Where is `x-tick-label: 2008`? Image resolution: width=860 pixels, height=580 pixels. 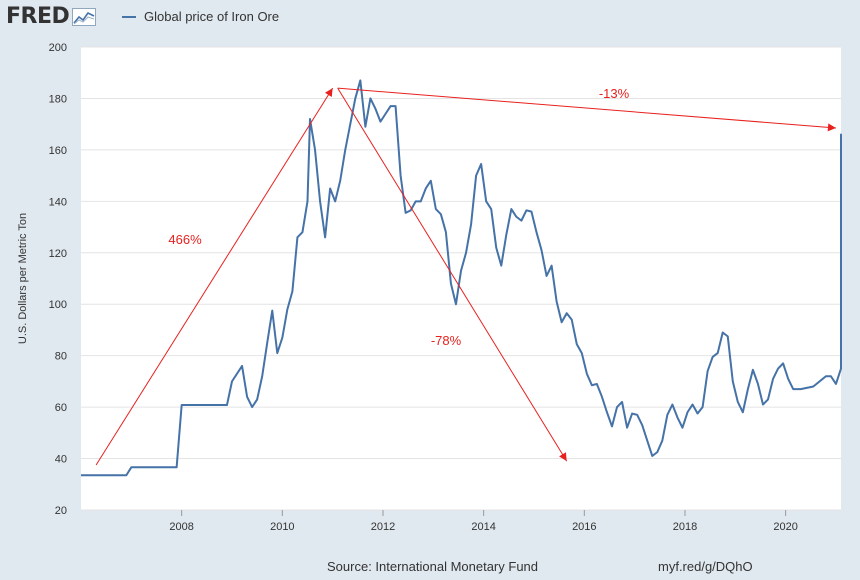
x-tick-label: 2008 is located at coordinates (181, 527).